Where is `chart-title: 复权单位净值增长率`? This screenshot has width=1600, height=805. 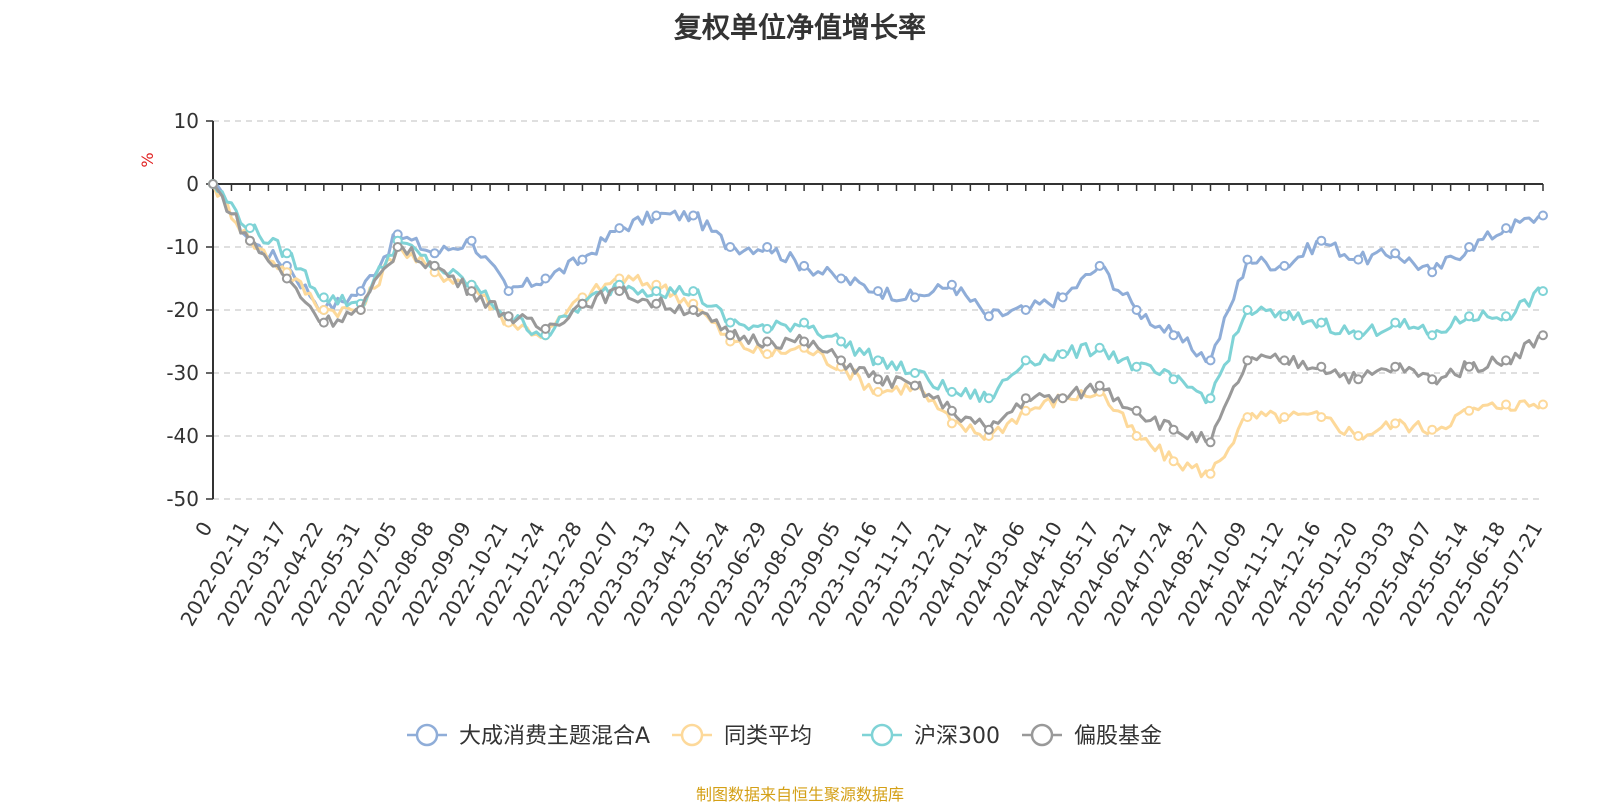
chart-title: 复权单位净值增长率 is located at coordinates (799, 27).